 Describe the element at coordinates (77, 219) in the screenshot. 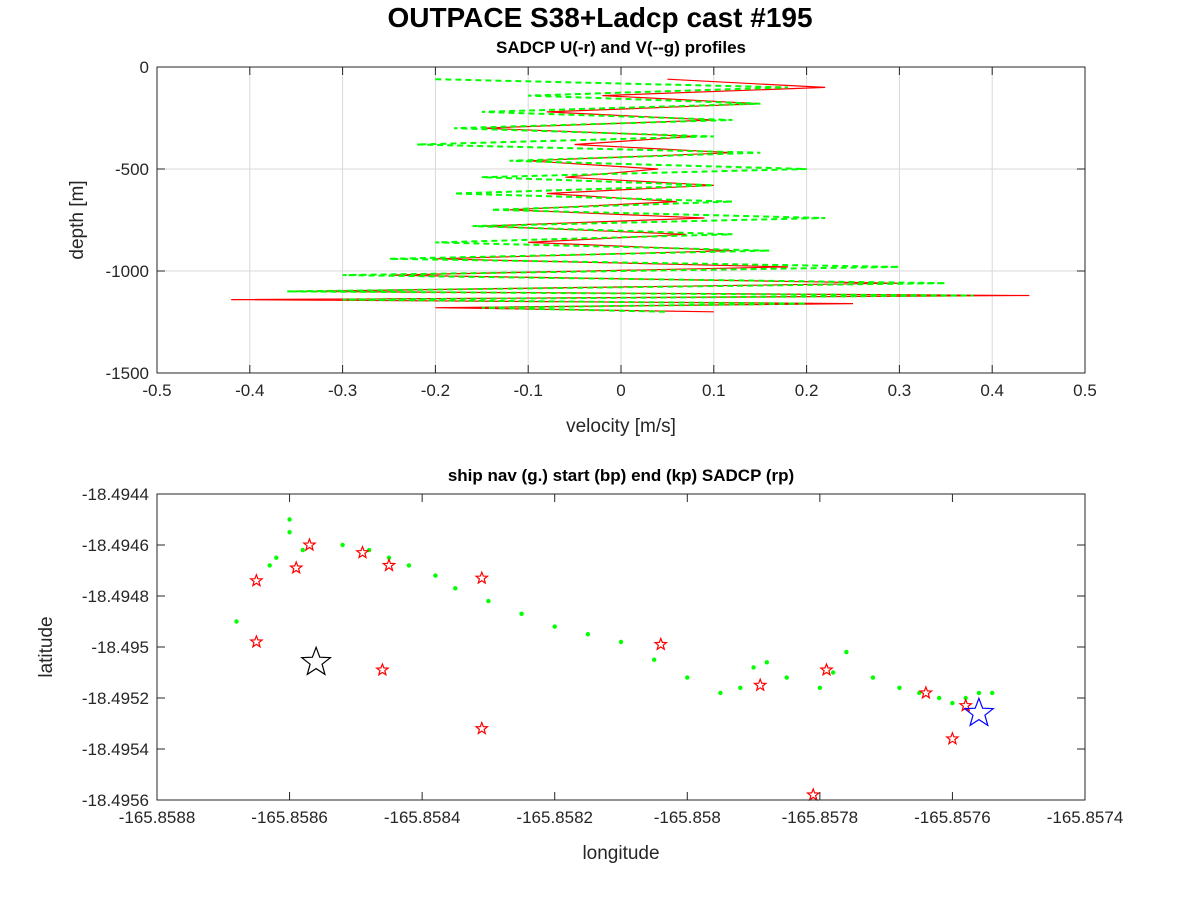

I see `profile-ylabel: depth [m]` at that location.